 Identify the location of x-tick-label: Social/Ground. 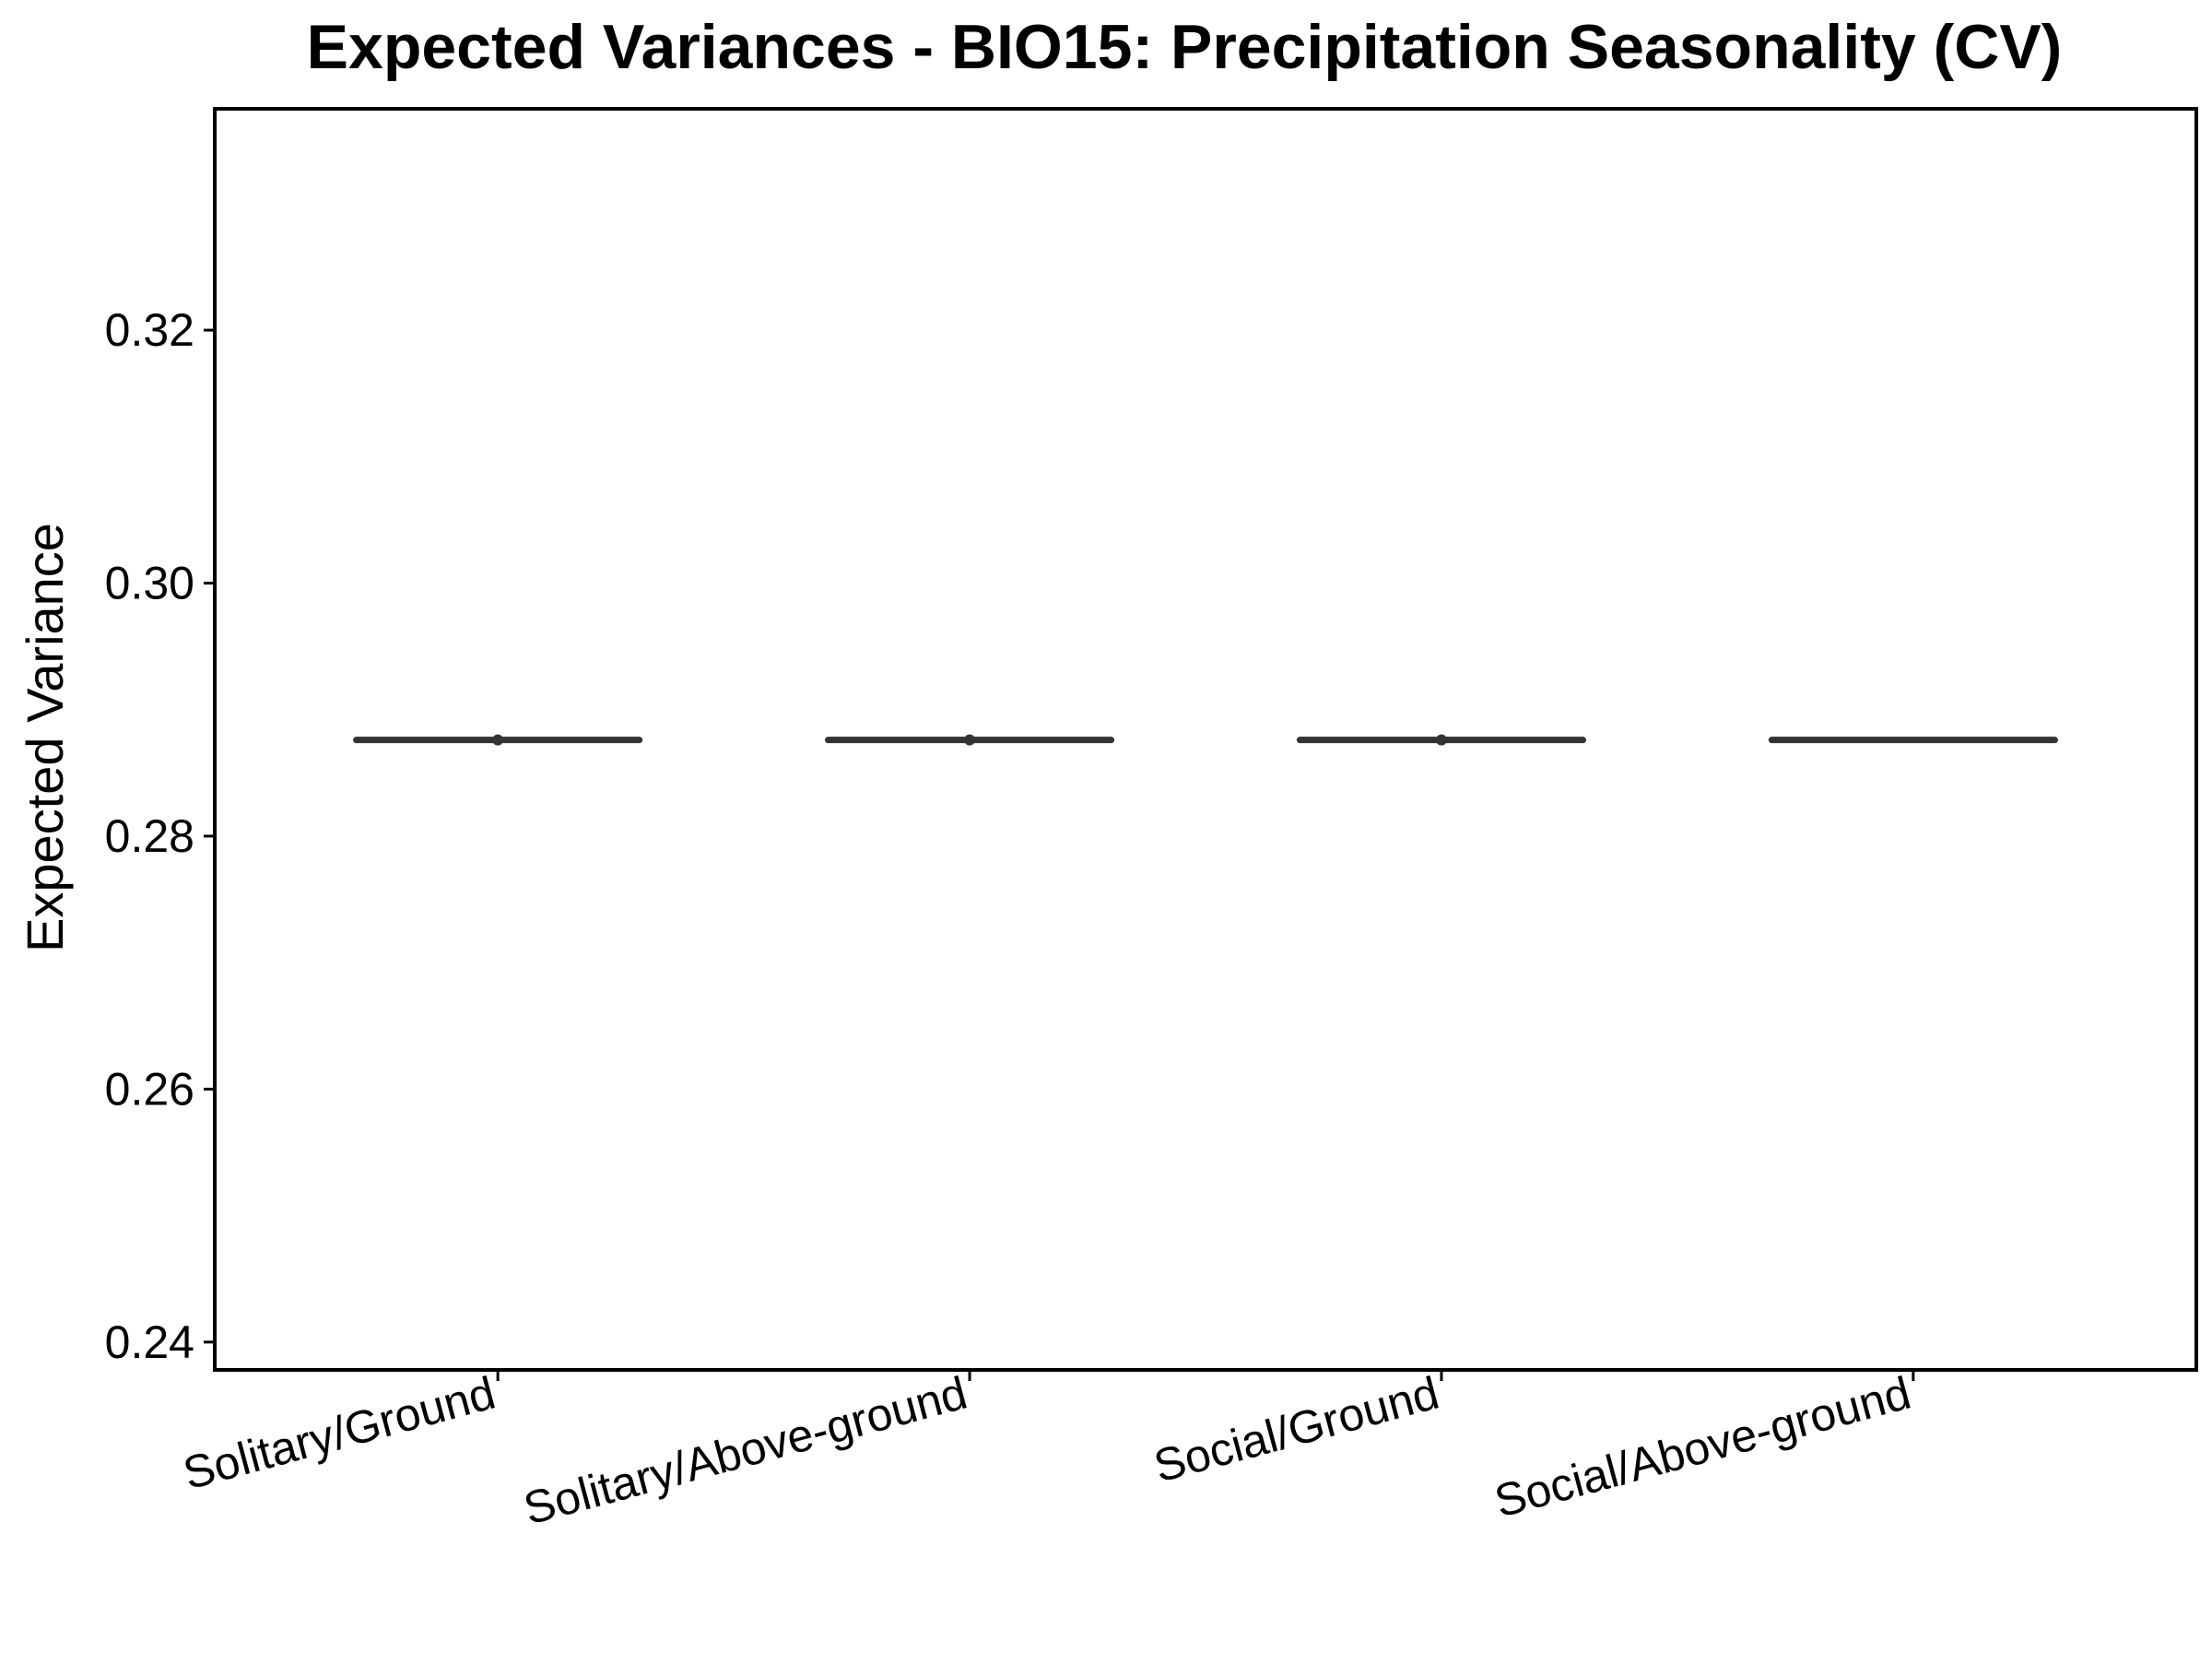
(1296, 1430).